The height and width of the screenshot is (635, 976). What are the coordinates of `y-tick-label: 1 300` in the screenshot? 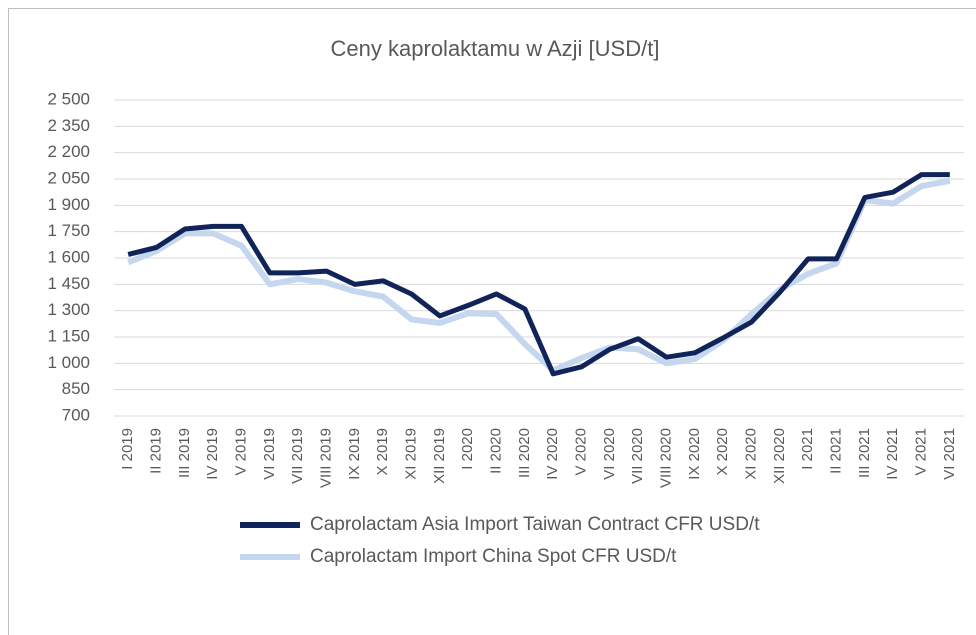 It's located at (68, 309).